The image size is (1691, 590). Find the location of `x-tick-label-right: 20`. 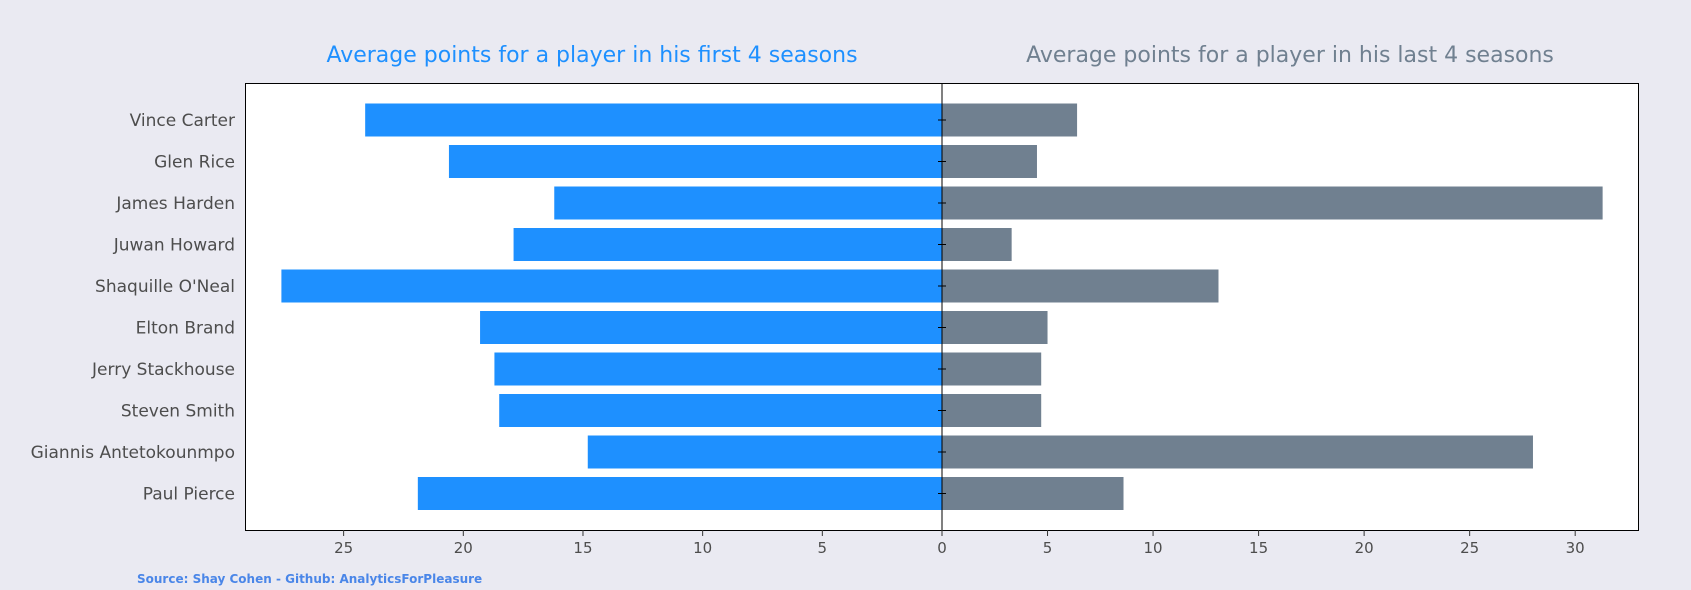

x-tick-label-right: 20 is located at coordinates (1364, 548).